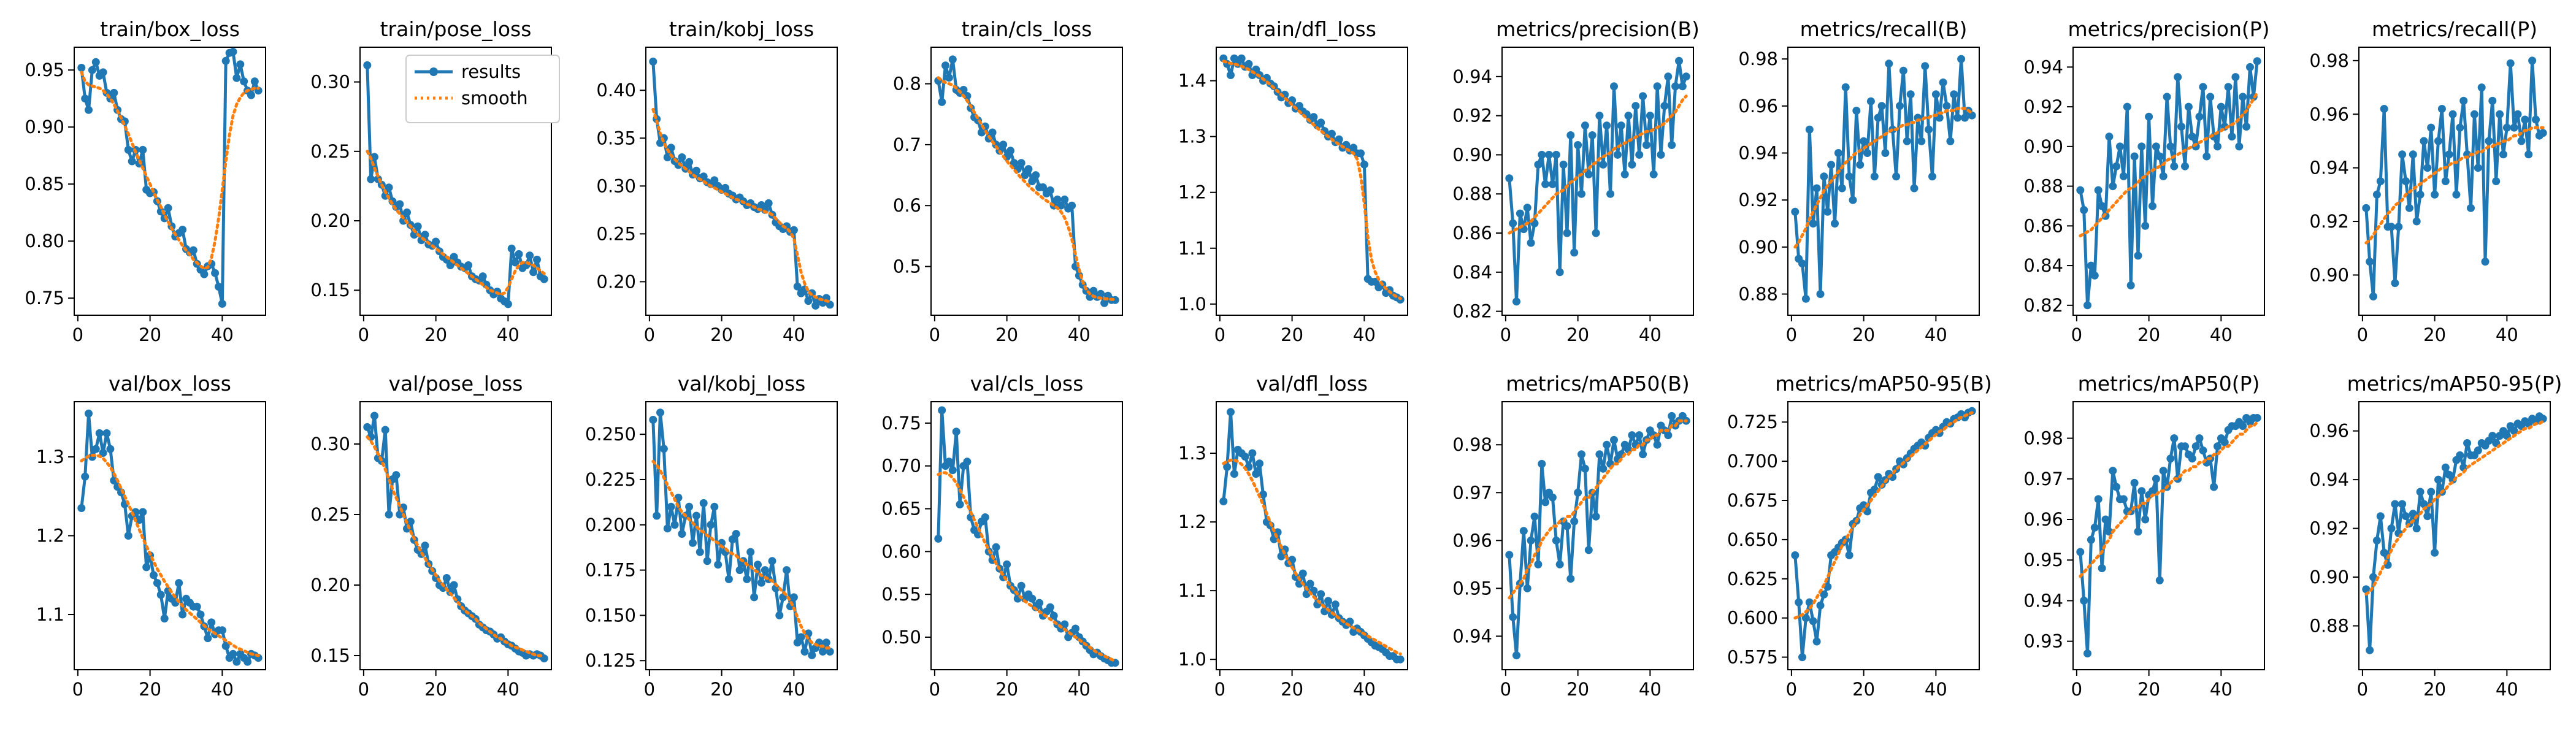 The image size is (2576, 739). I want to click on y-tick-label: 0.95, so click(44, 69).